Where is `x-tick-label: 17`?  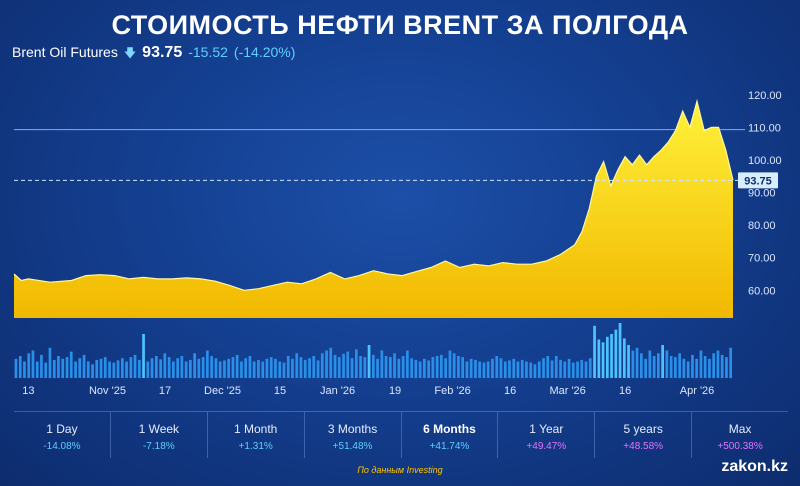
x-tick-label: 17 is located at coordinates (165, 391).